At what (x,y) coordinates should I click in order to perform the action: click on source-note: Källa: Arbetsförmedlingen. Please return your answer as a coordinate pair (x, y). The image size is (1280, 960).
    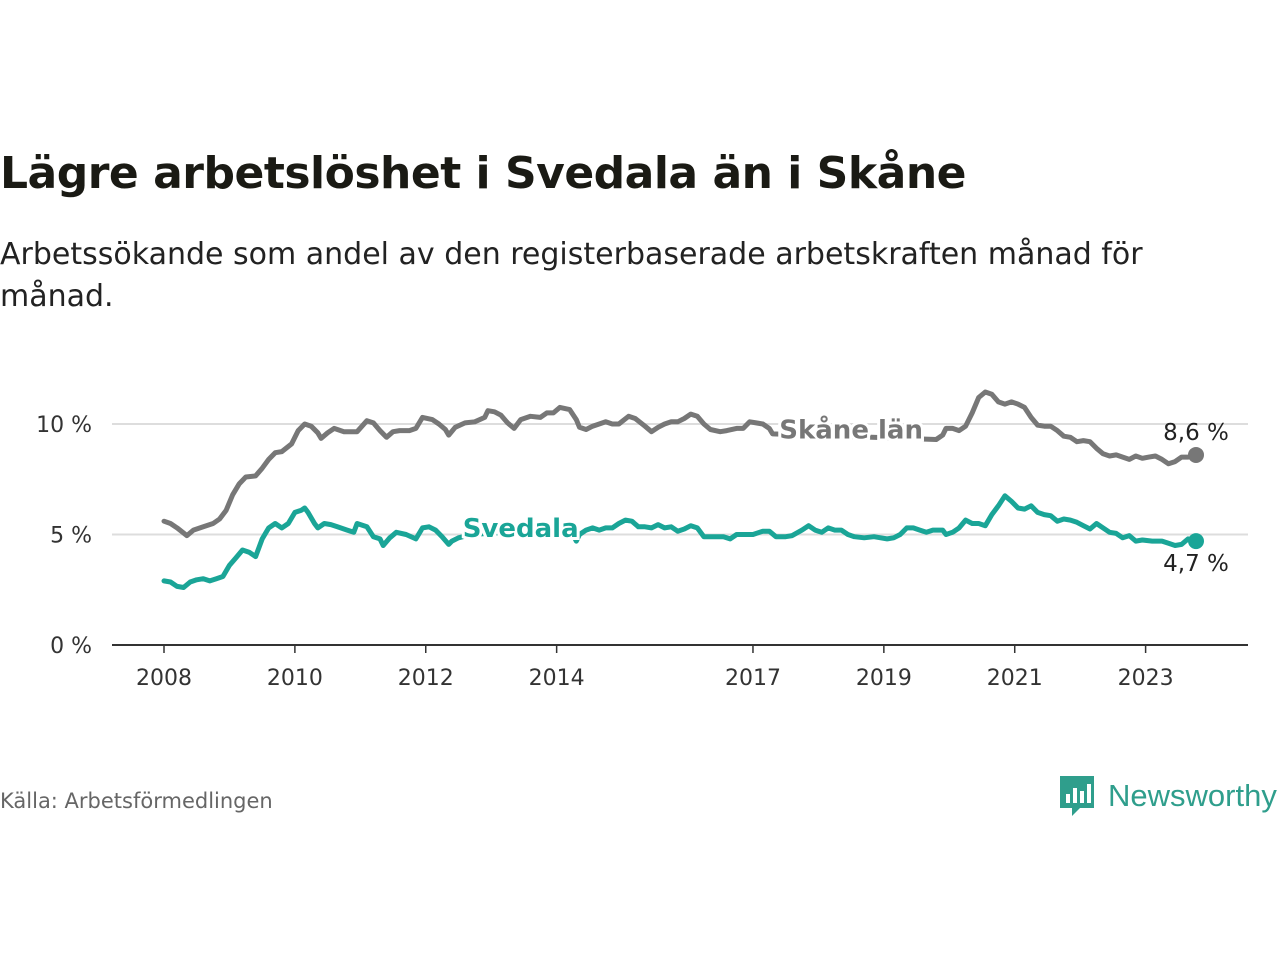
    Looking at the image, I should click on (136, 801).